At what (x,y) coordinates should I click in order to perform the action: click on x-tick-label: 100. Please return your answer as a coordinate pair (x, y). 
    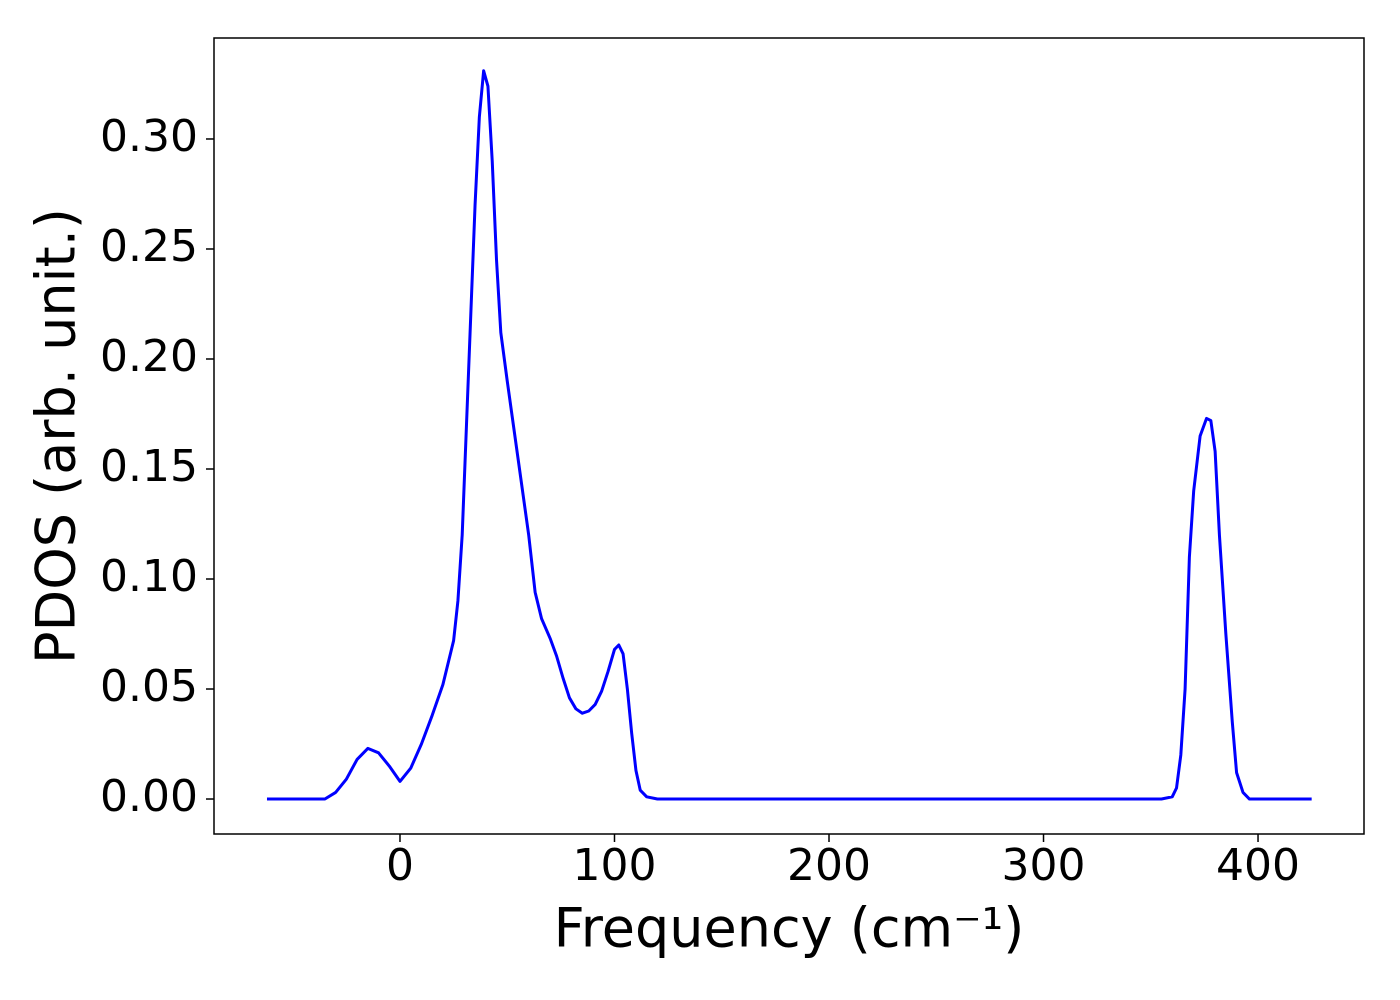
    Looking at the image, I should click on (615, 865).